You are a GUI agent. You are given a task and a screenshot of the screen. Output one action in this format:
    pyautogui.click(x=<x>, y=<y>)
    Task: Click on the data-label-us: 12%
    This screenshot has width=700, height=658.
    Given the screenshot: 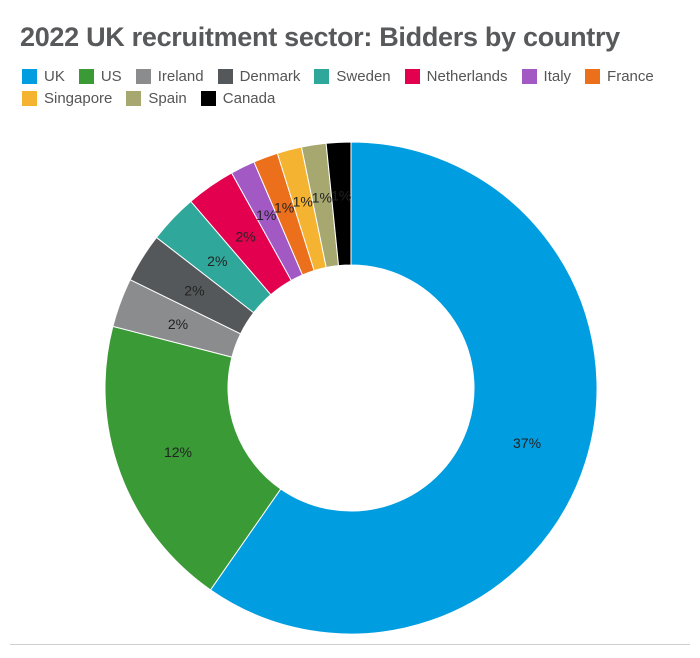 What is the action you would take?
    pyautogui.click(x=178, y=452)
    